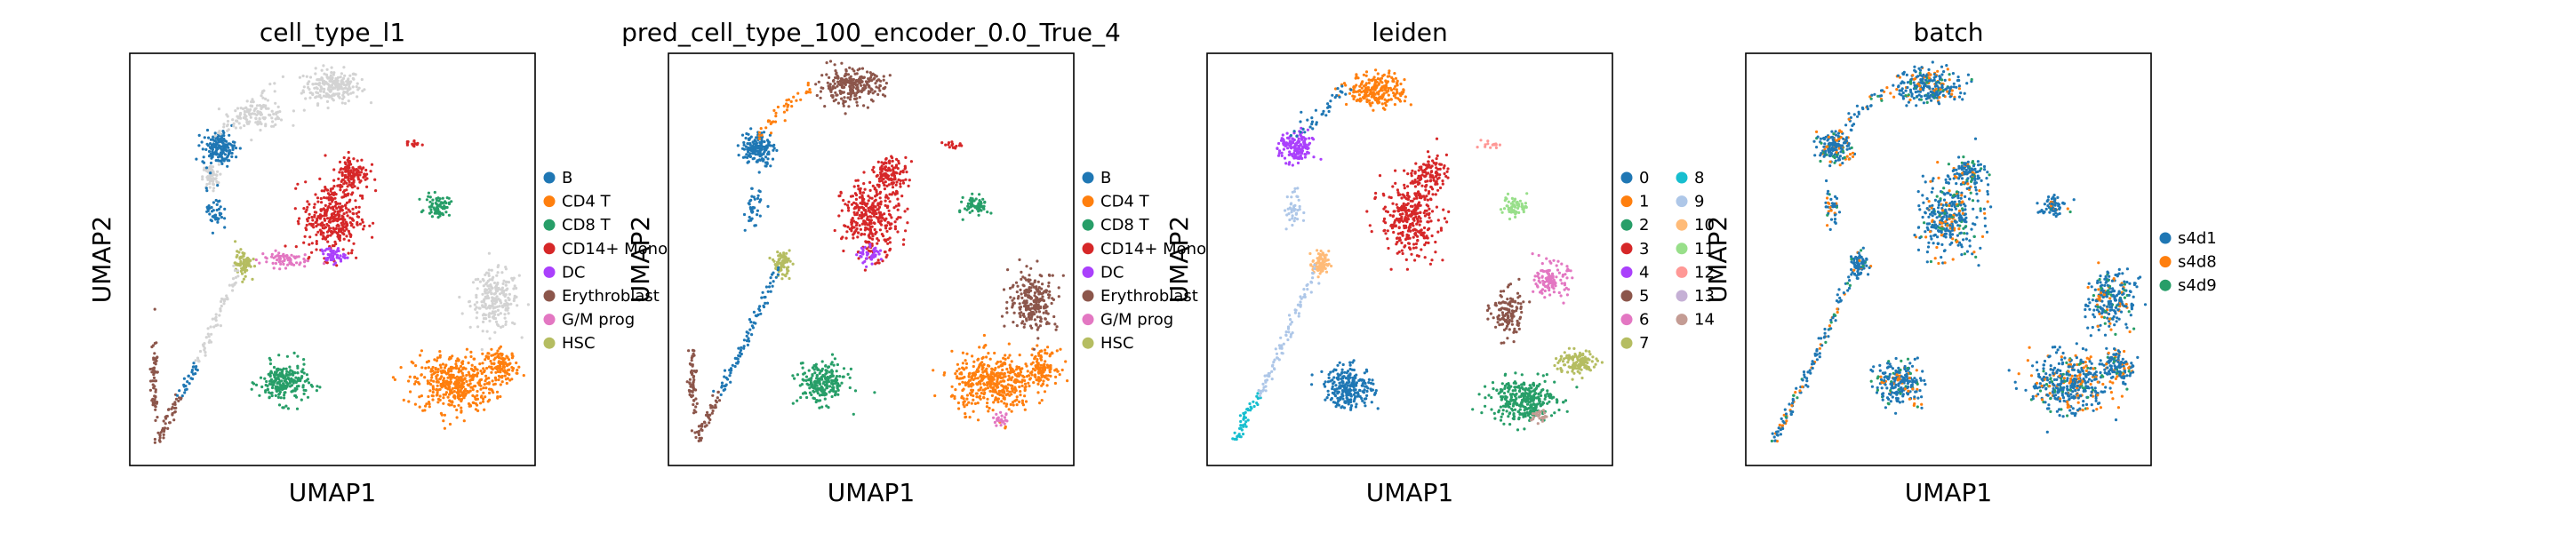 Image resolution: width=2576 pixels, height=533 pixels. What do you see at coordinates (872, 492) in the screenshot?
I see `x-axis-label: UMAP1` at bounding box center [872, 492].